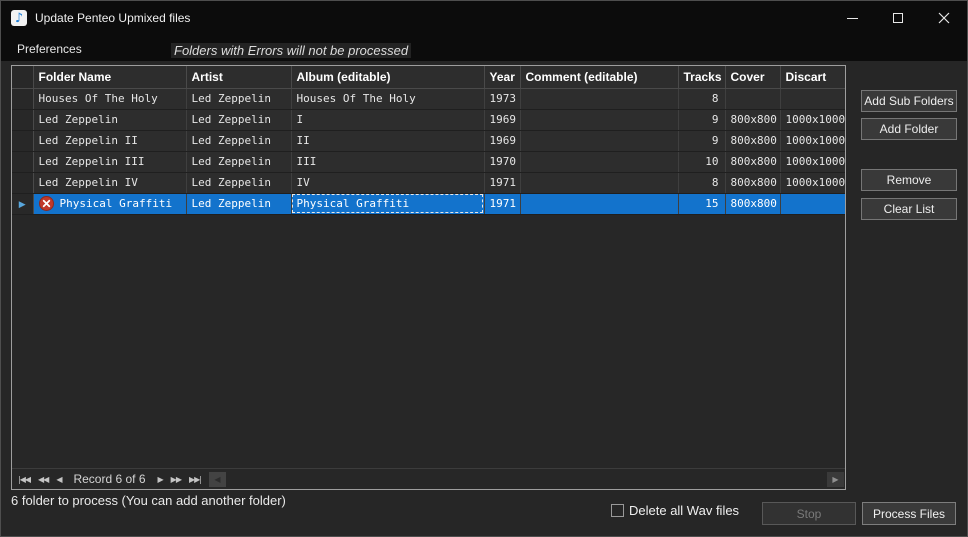 This screenshot has width=968, height=537. I want to click on nav-last-button: ▶▶|, so click(195, 479).